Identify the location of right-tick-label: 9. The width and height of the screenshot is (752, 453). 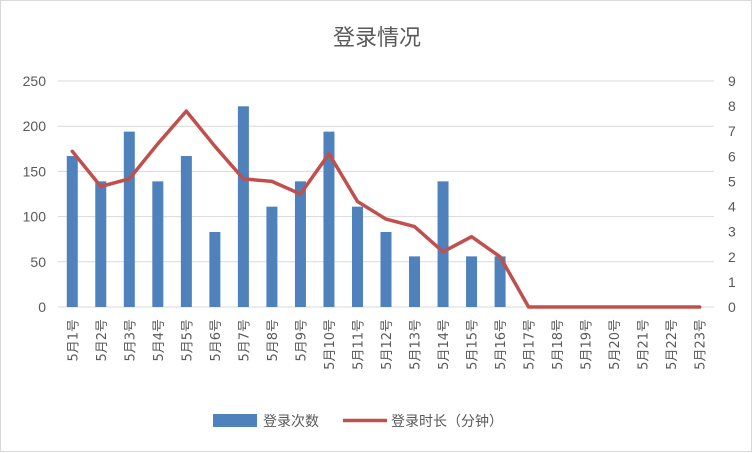
(732, 81).